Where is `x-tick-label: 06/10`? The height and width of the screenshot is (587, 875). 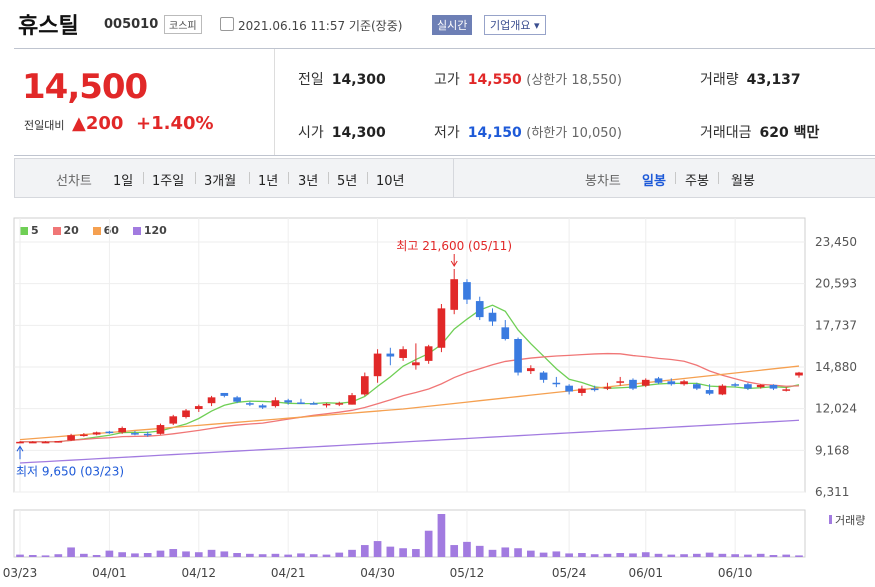
x-tick-label: 06/10 is located at coordinates (735, 573).